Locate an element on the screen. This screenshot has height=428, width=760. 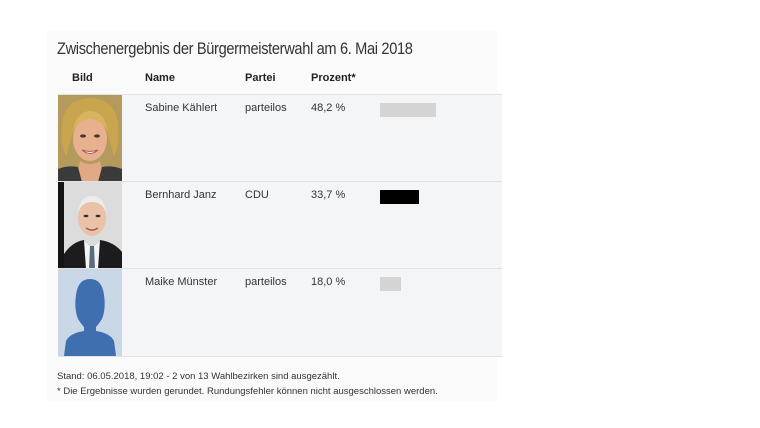
silhouette-placeholder-icon is located at coordinates (90, 312).